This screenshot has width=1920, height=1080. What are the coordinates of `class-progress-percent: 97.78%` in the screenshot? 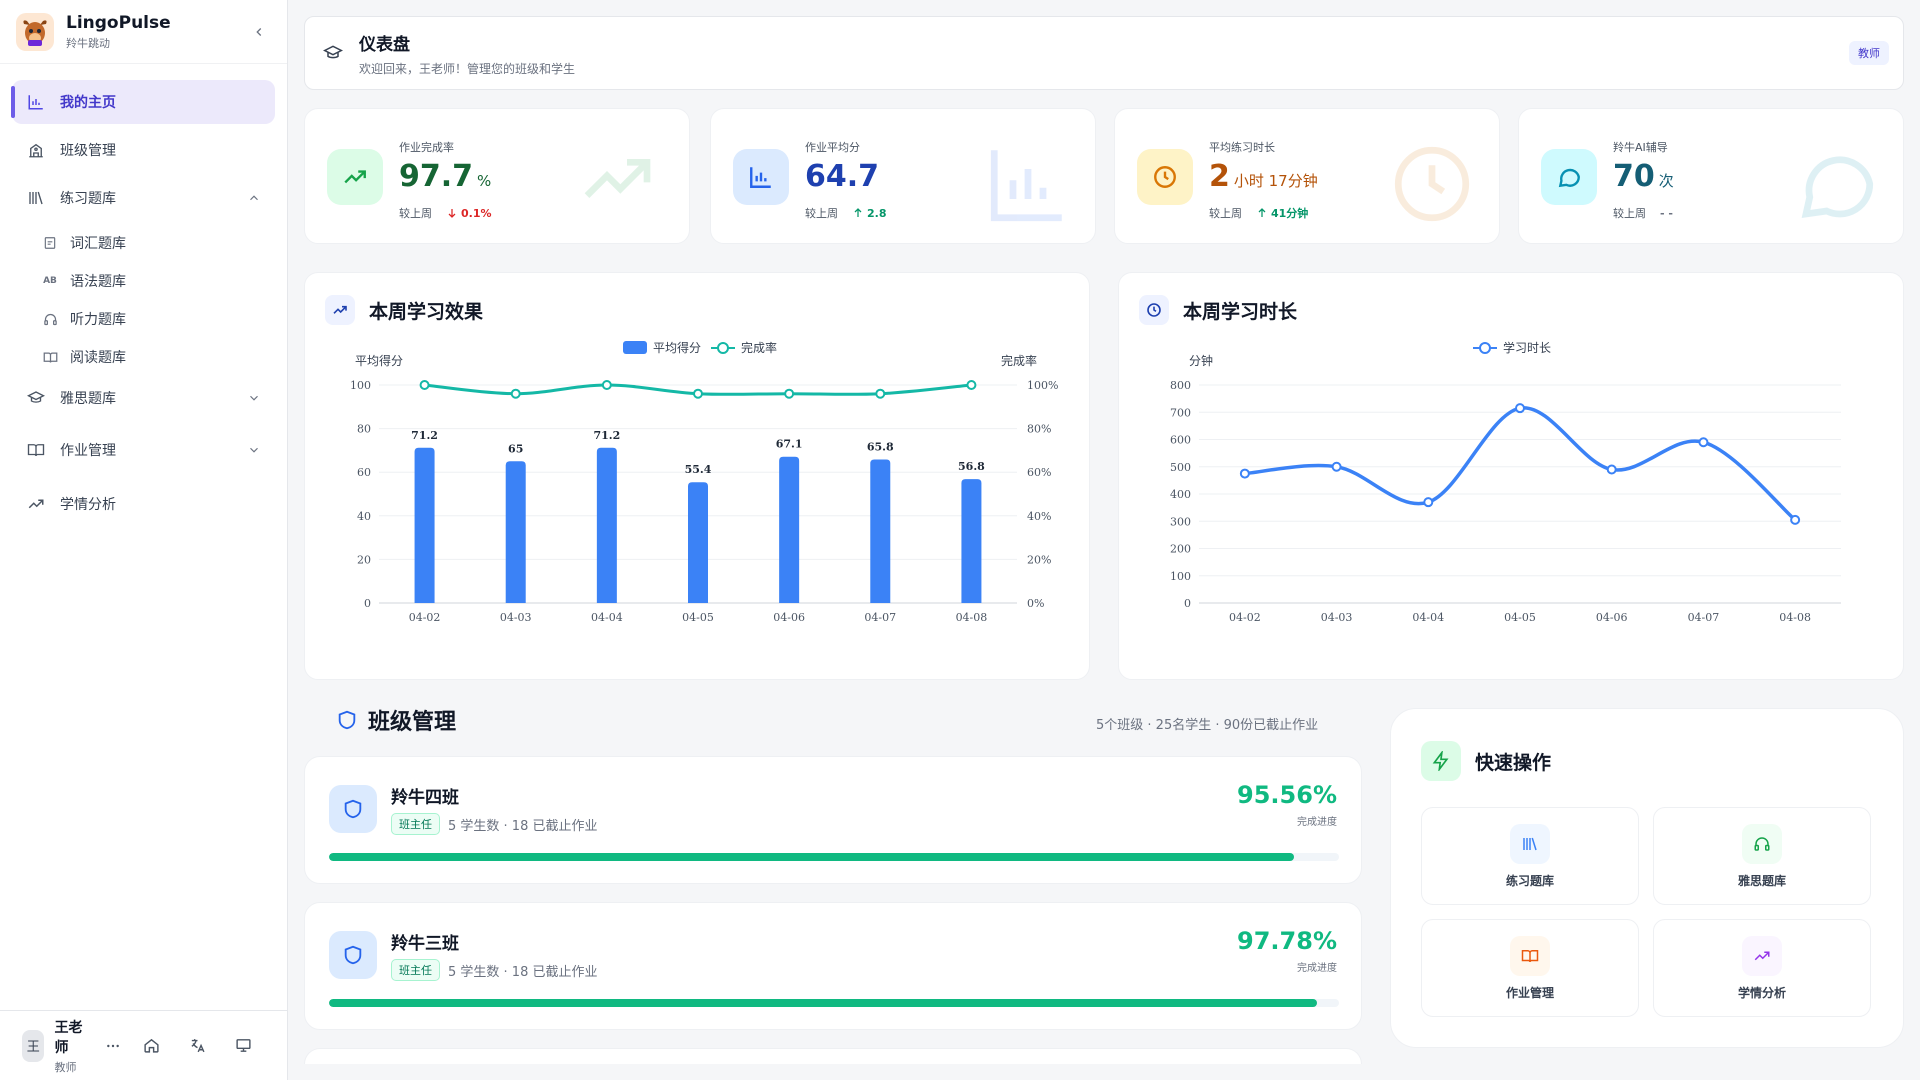 It's located at (1287, 941).